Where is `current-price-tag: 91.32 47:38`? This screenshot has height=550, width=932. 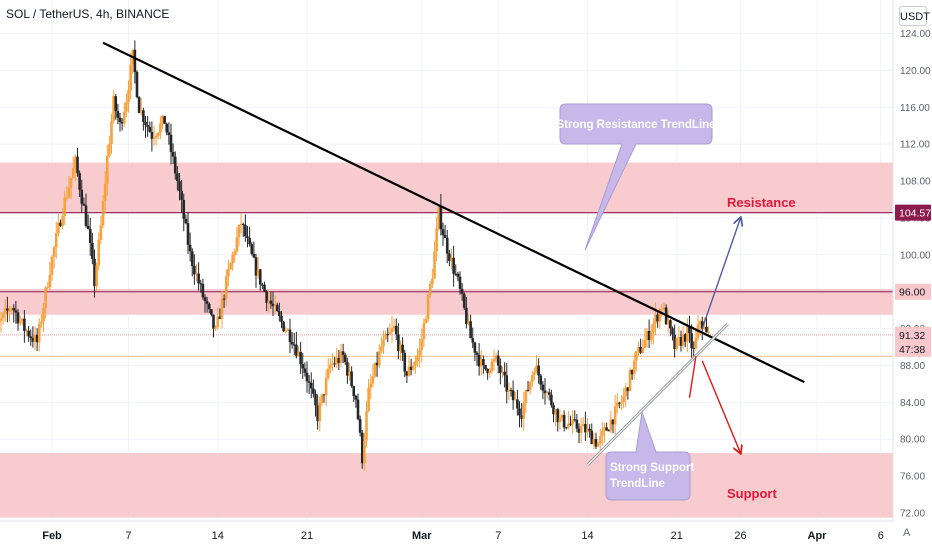 current-price-tag: 91.32 47:38 is located at coordinates (913, 341).